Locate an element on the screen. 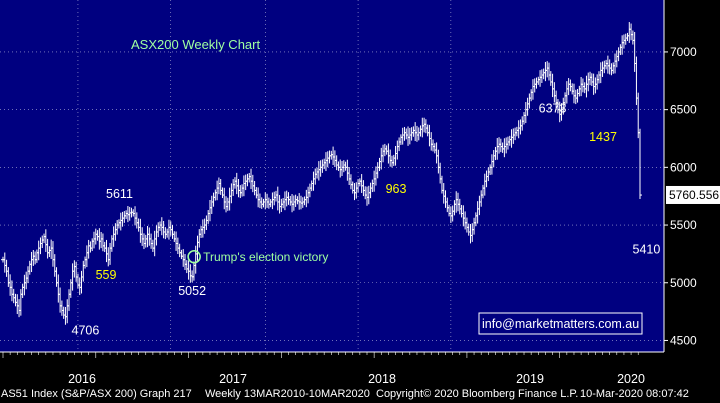  y-tick-label: 6500 is located at coordinates (683, 110).